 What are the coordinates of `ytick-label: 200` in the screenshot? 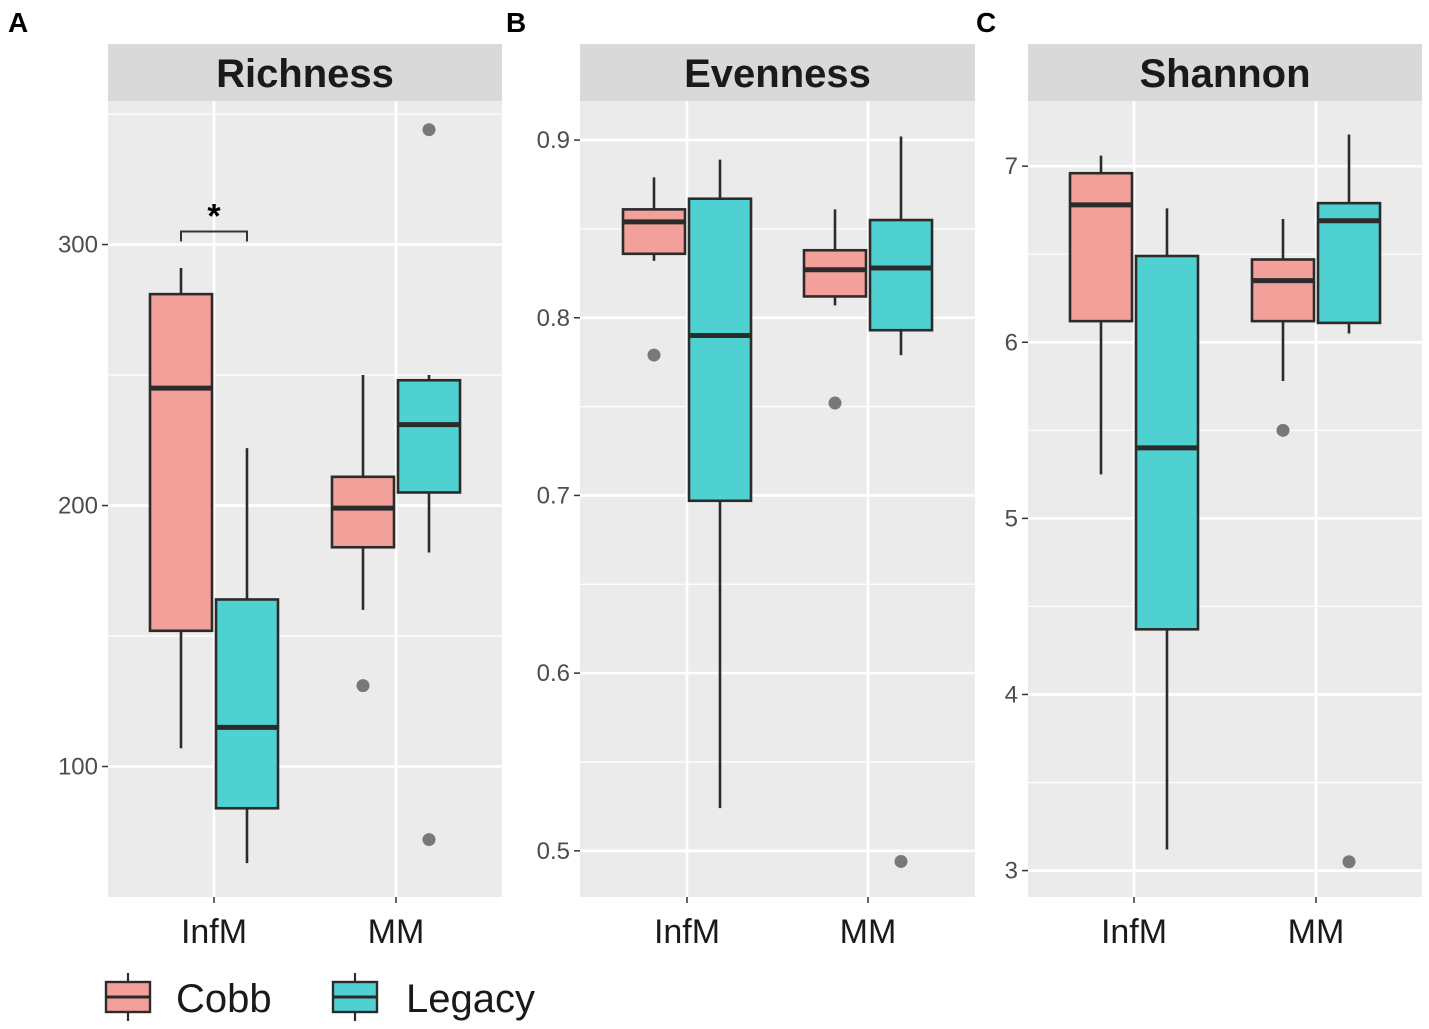 It's located at (78, 506).